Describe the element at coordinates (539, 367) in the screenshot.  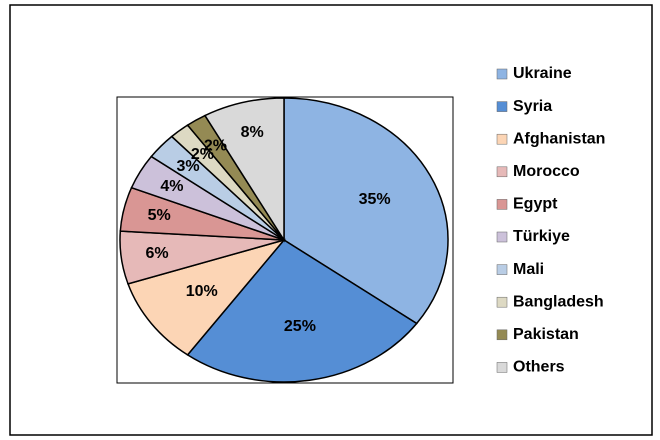
I see `legend-label: Others` at that location.